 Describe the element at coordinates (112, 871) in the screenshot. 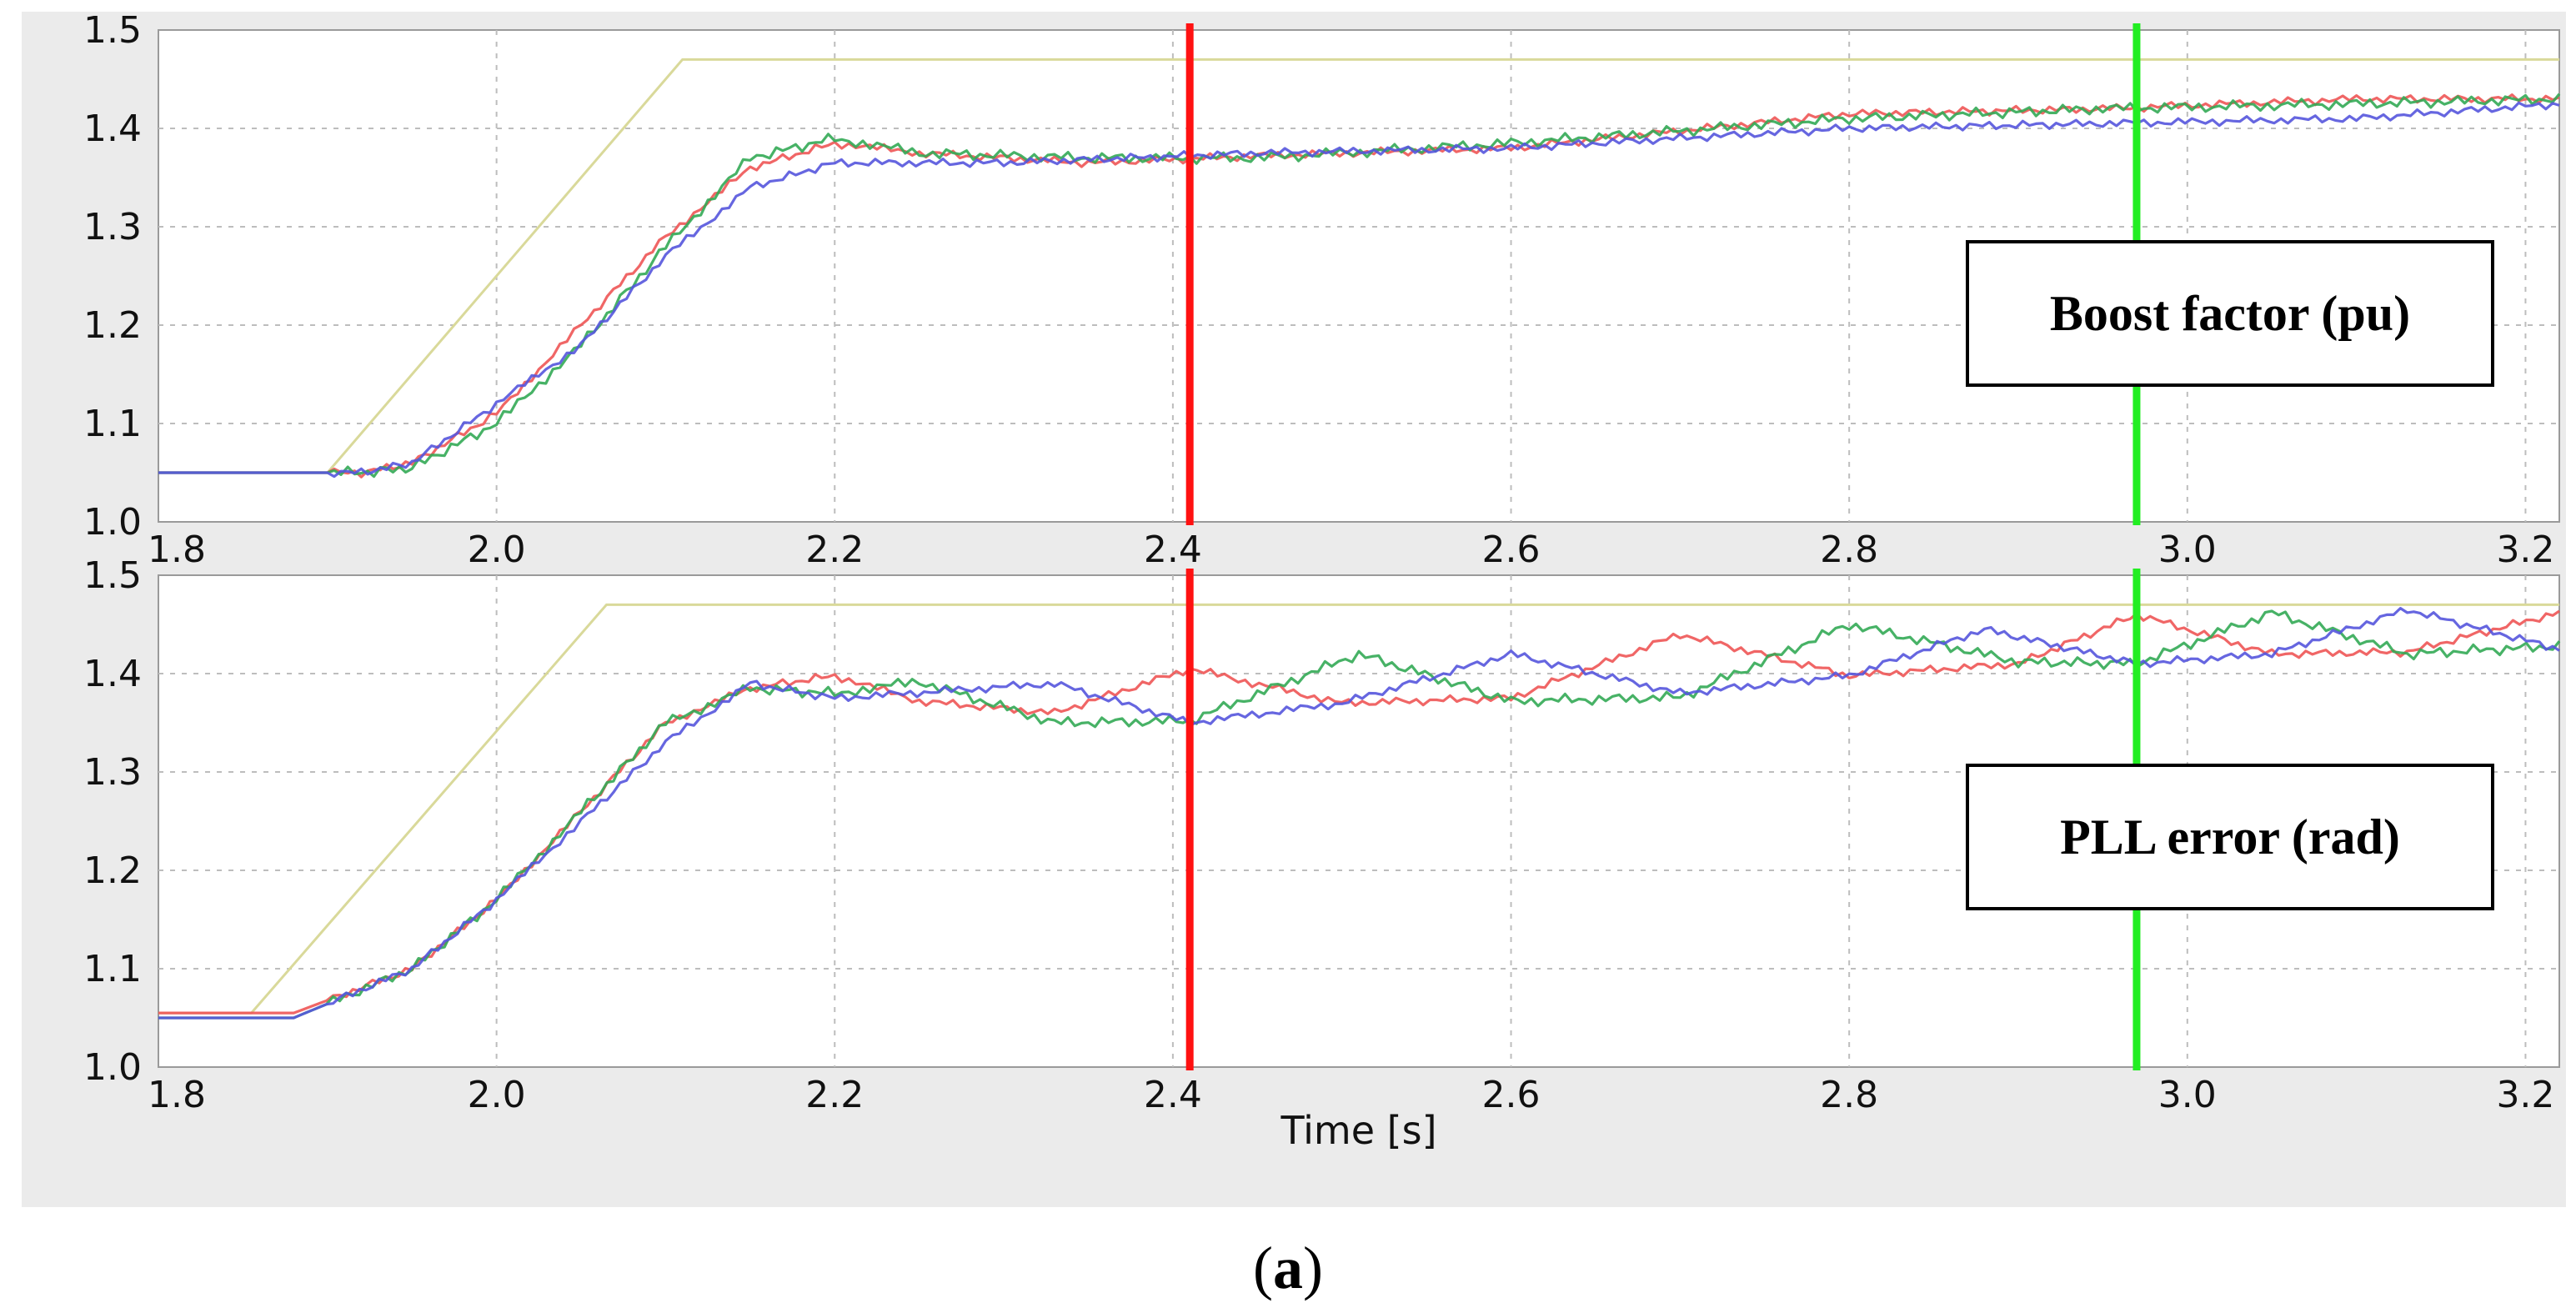

I see `bottom-y-tick-label: 1.2` at that location.